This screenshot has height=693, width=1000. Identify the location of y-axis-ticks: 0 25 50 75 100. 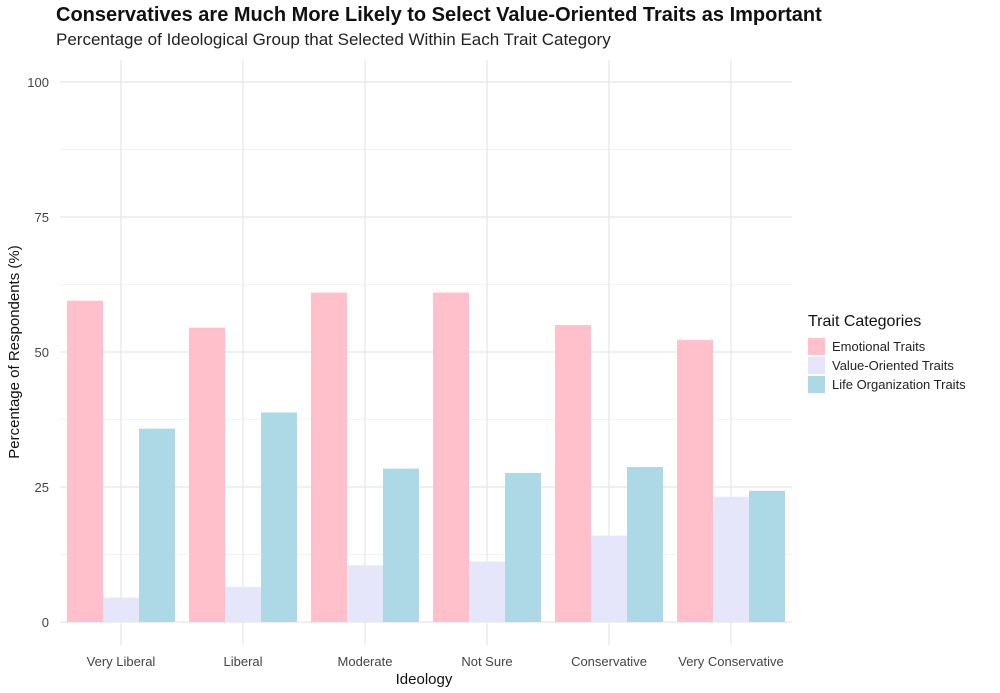
(38, 352).